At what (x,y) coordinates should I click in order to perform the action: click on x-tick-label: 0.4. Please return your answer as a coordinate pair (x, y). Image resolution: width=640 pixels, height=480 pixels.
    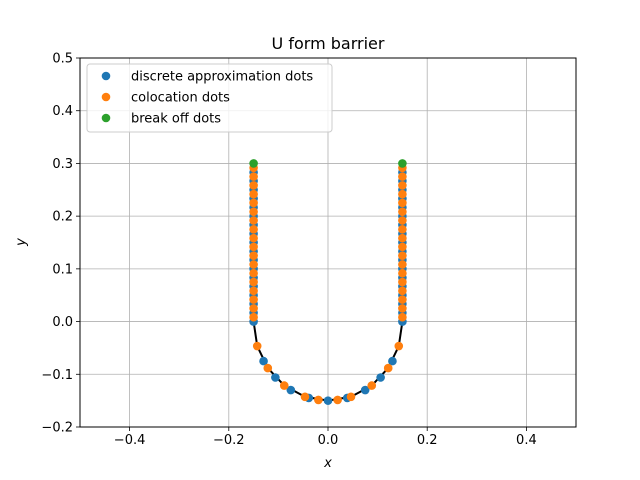
    Looking at the image, I should click on (526, 440).